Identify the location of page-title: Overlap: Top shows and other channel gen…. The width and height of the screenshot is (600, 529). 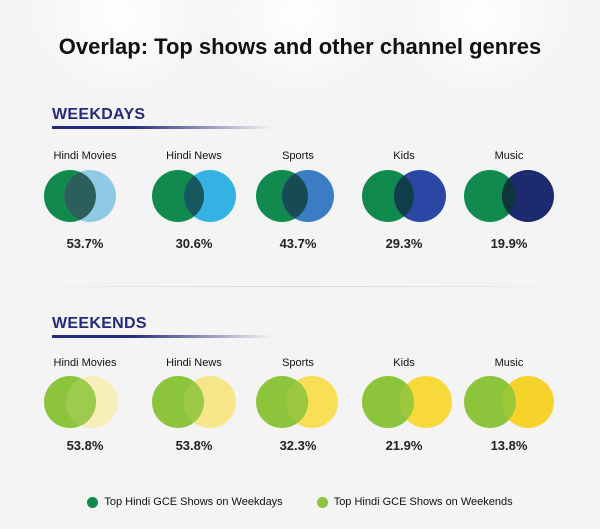
(300, 46).